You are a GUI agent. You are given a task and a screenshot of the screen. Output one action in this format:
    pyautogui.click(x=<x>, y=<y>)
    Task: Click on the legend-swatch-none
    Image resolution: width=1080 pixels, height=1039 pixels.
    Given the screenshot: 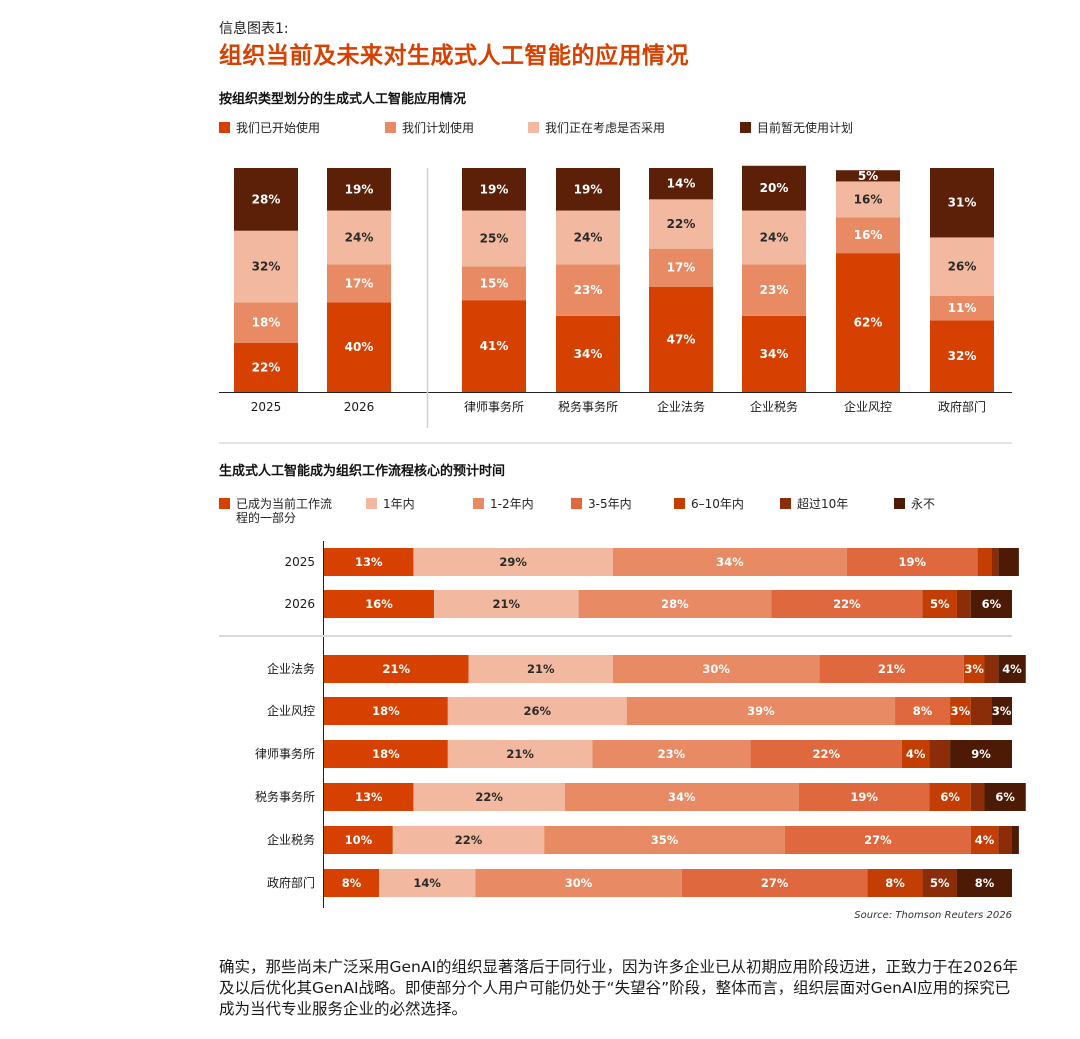 What is the action you would take?
    pyautogui.click(x=745, y=127)
    